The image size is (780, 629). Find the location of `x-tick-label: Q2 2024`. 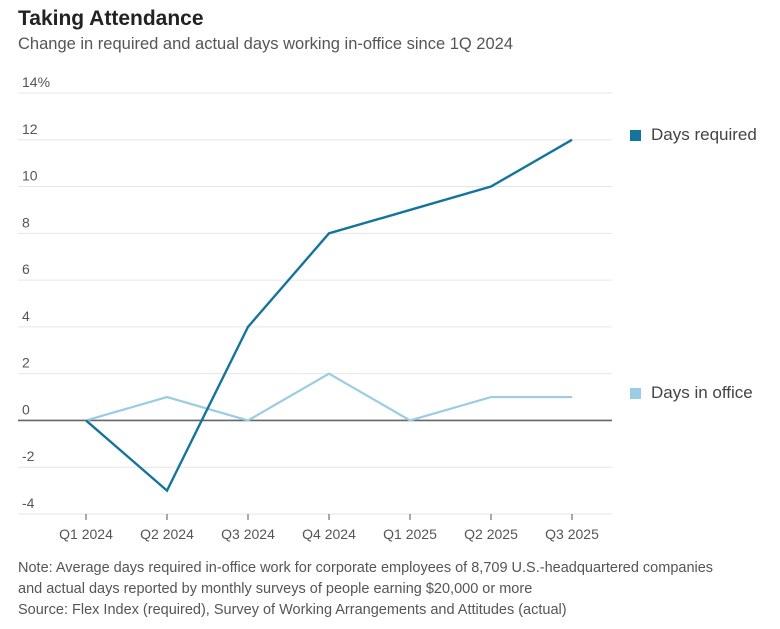

x-tick-label: Q2 2024 is located at coordinates (167, 534).